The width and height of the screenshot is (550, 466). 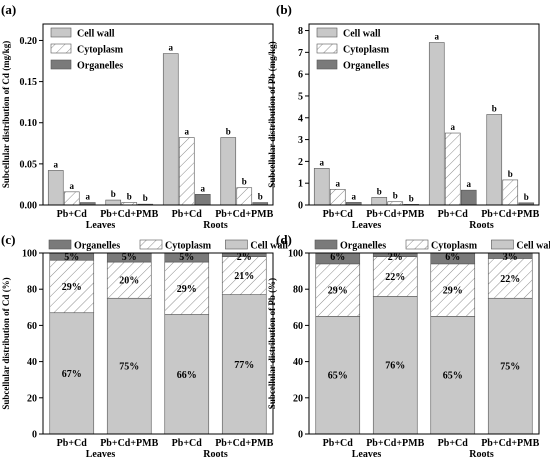 I want to click on y-axis-label: Subcellular distribution of Cd (mg/kg), so click(x=6, y=114).